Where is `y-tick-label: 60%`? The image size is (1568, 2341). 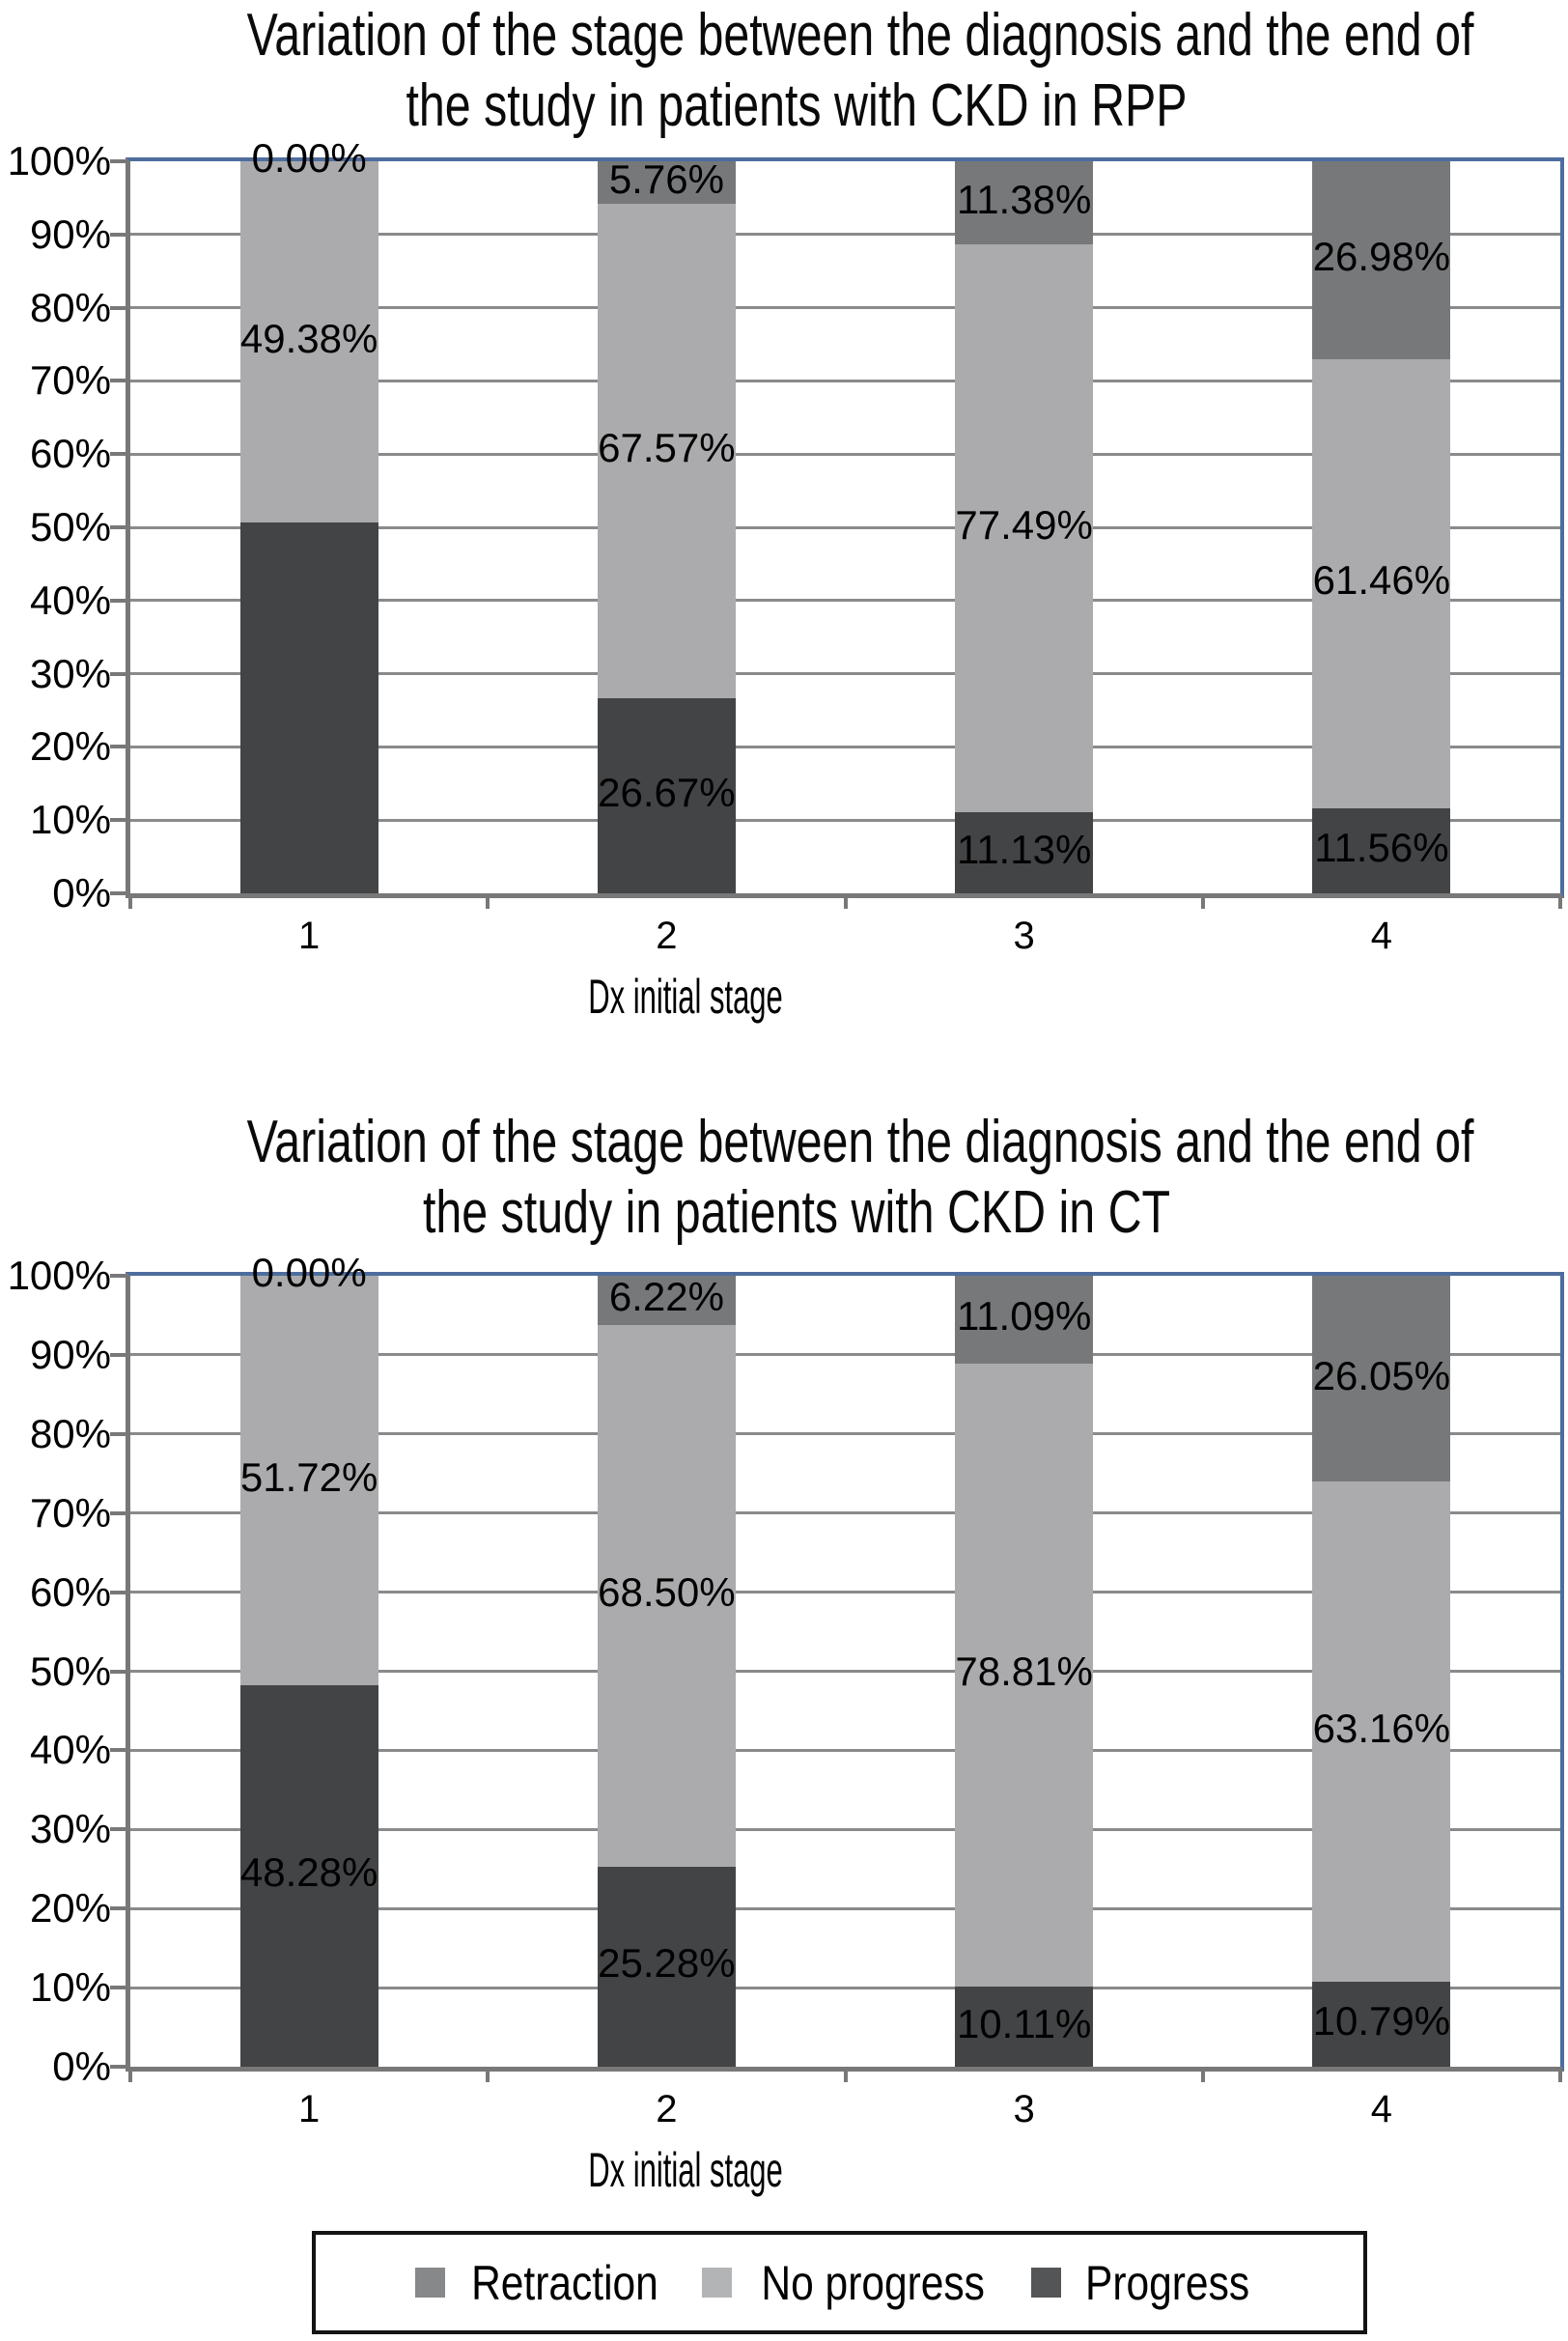
y-tick-label: 60% is located at coordinates (70, 1591).